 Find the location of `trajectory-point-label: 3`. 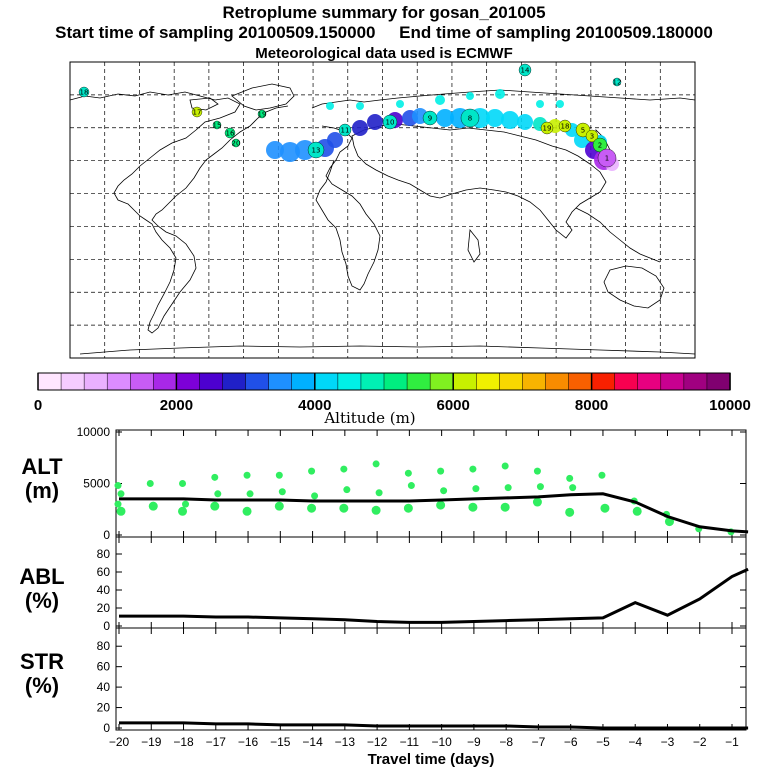

trajectory-point-label: 3 is located at coordinates (592, 137).